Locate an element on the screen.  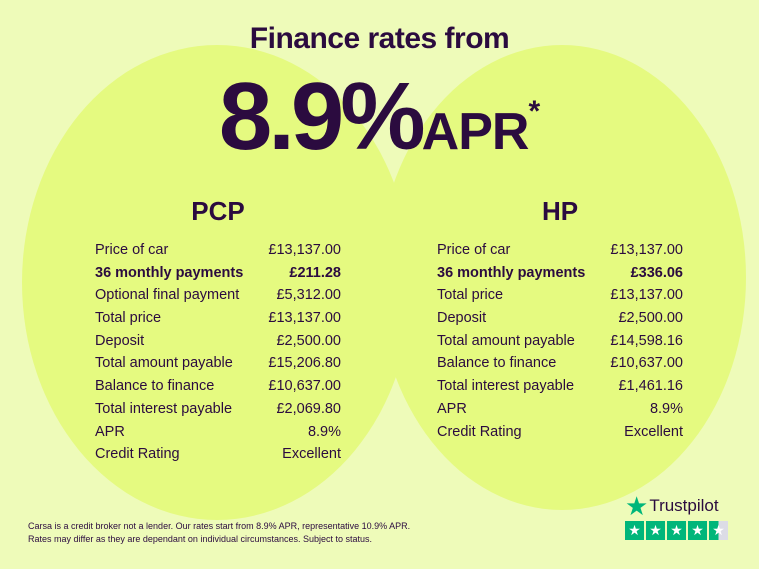
hp-row: Deposit £2,500.00 is located at coordinates (560, 318).